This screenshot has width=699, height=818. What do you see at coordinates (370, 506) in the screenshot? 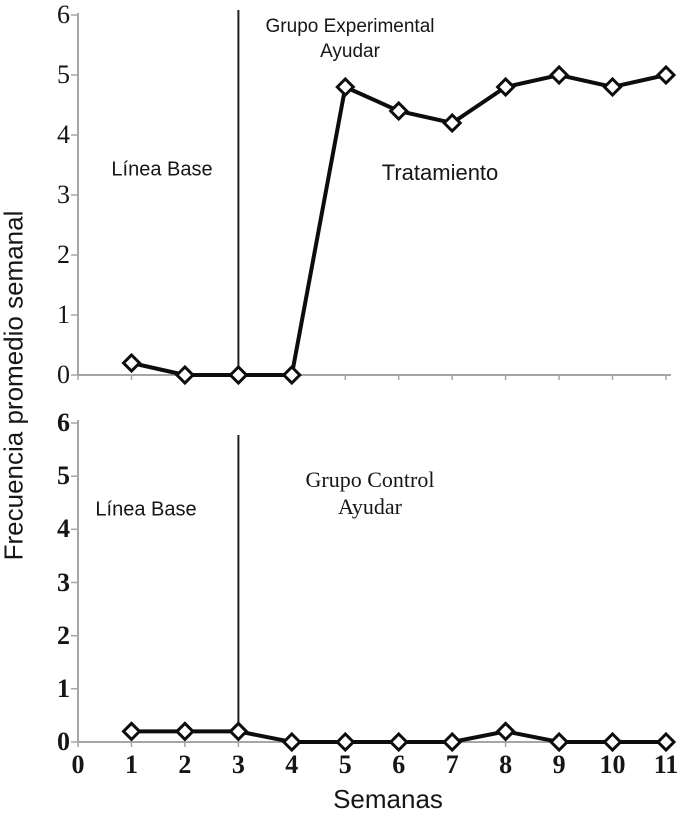
I see `chart2-title-line2: Ayudar` at bounding box center [370, 506].